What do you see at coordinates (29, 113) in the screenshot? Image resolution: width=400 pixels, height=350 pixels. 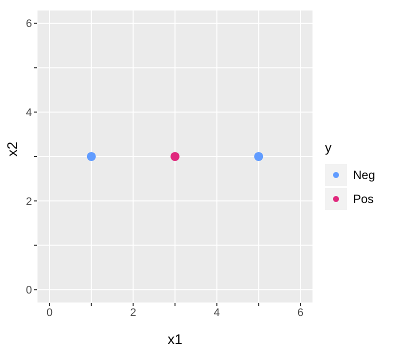 I see `y-tick-label: 4` at bounding box center [29, 113].